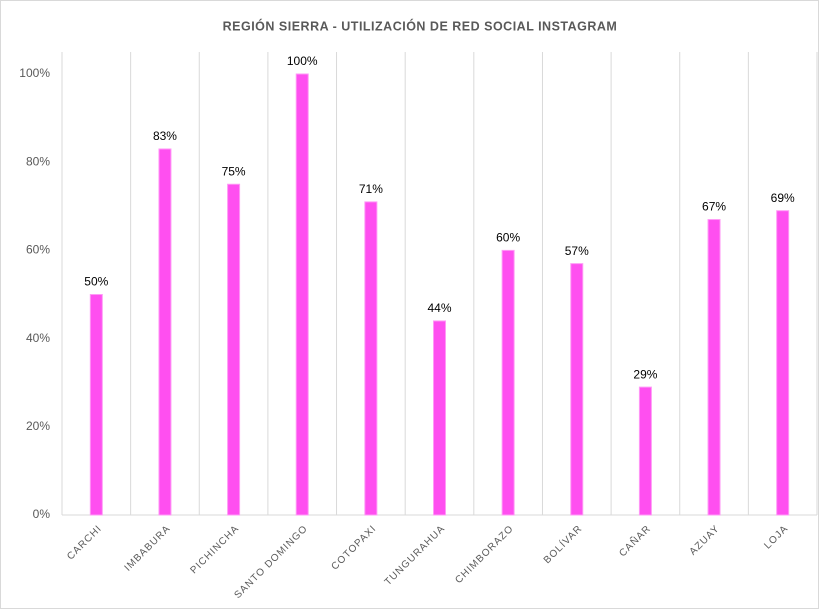 The height and width of the screenshot is (609, 819). What do you see at coordinates (96, 282) in the screenshot?
I see `data-label: 50%` at bounding box center [96, 282].